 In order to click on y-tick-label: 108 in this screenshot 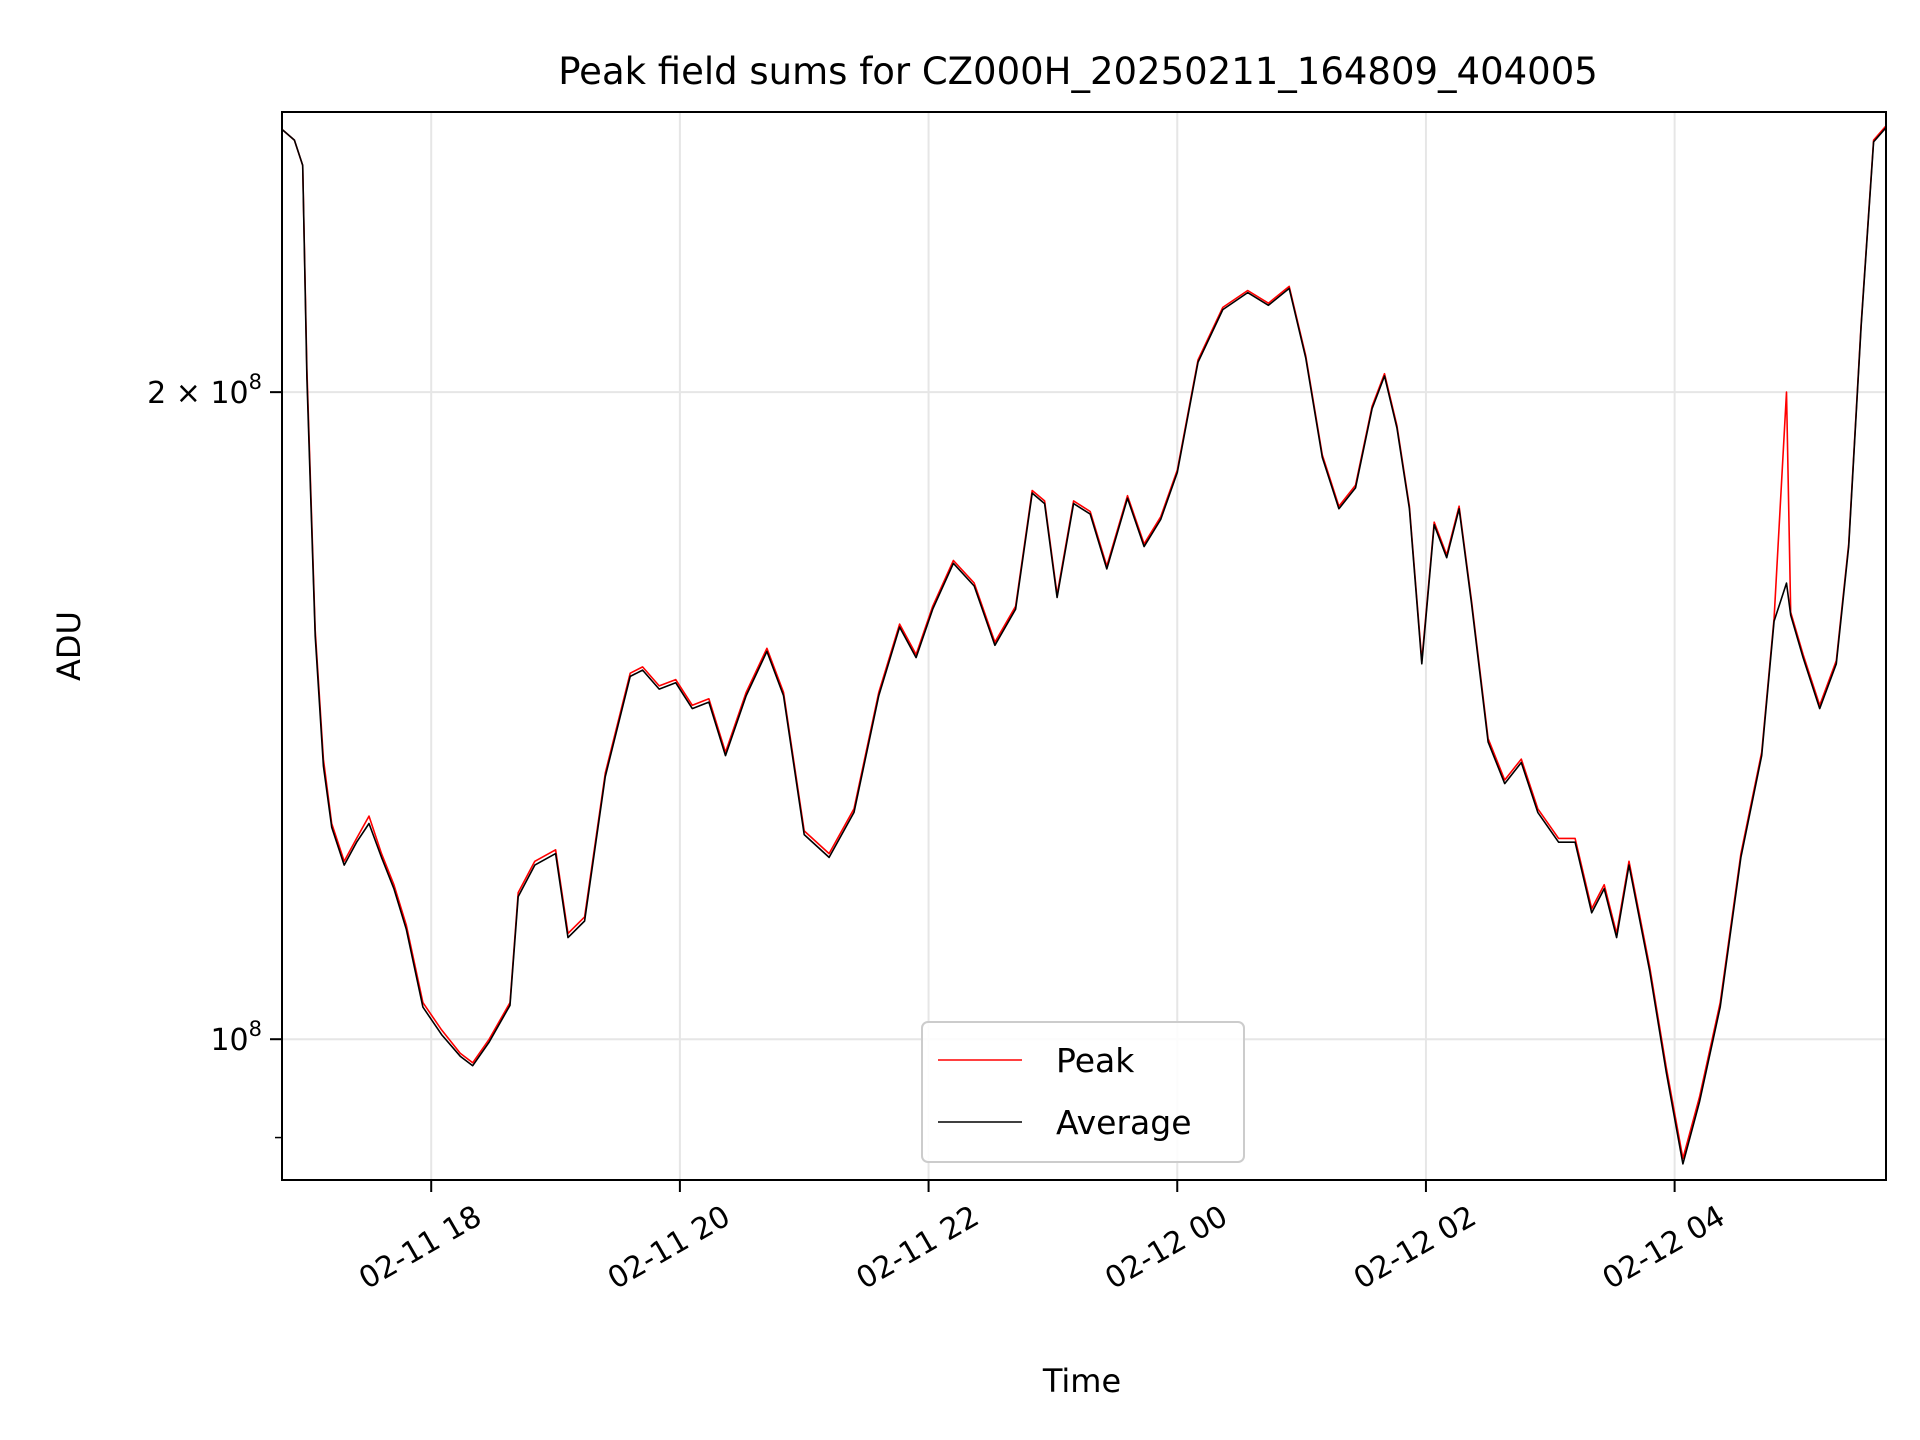, I will do `click(236, 1037)`.